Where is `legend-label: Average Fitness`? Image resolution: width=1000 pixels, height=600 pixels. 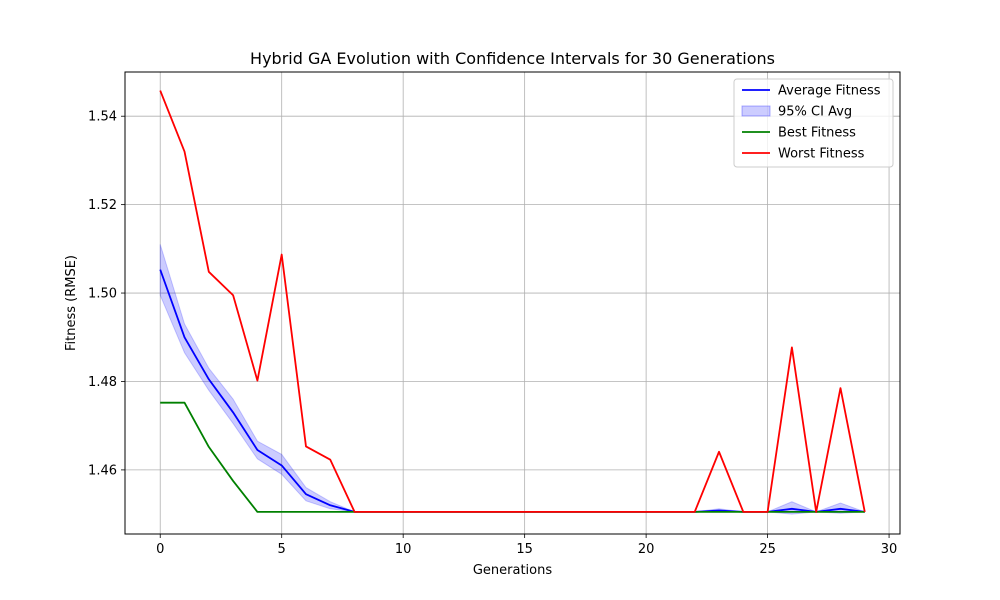
legend-label: Average Fitness is located at coordinates (829, 91).